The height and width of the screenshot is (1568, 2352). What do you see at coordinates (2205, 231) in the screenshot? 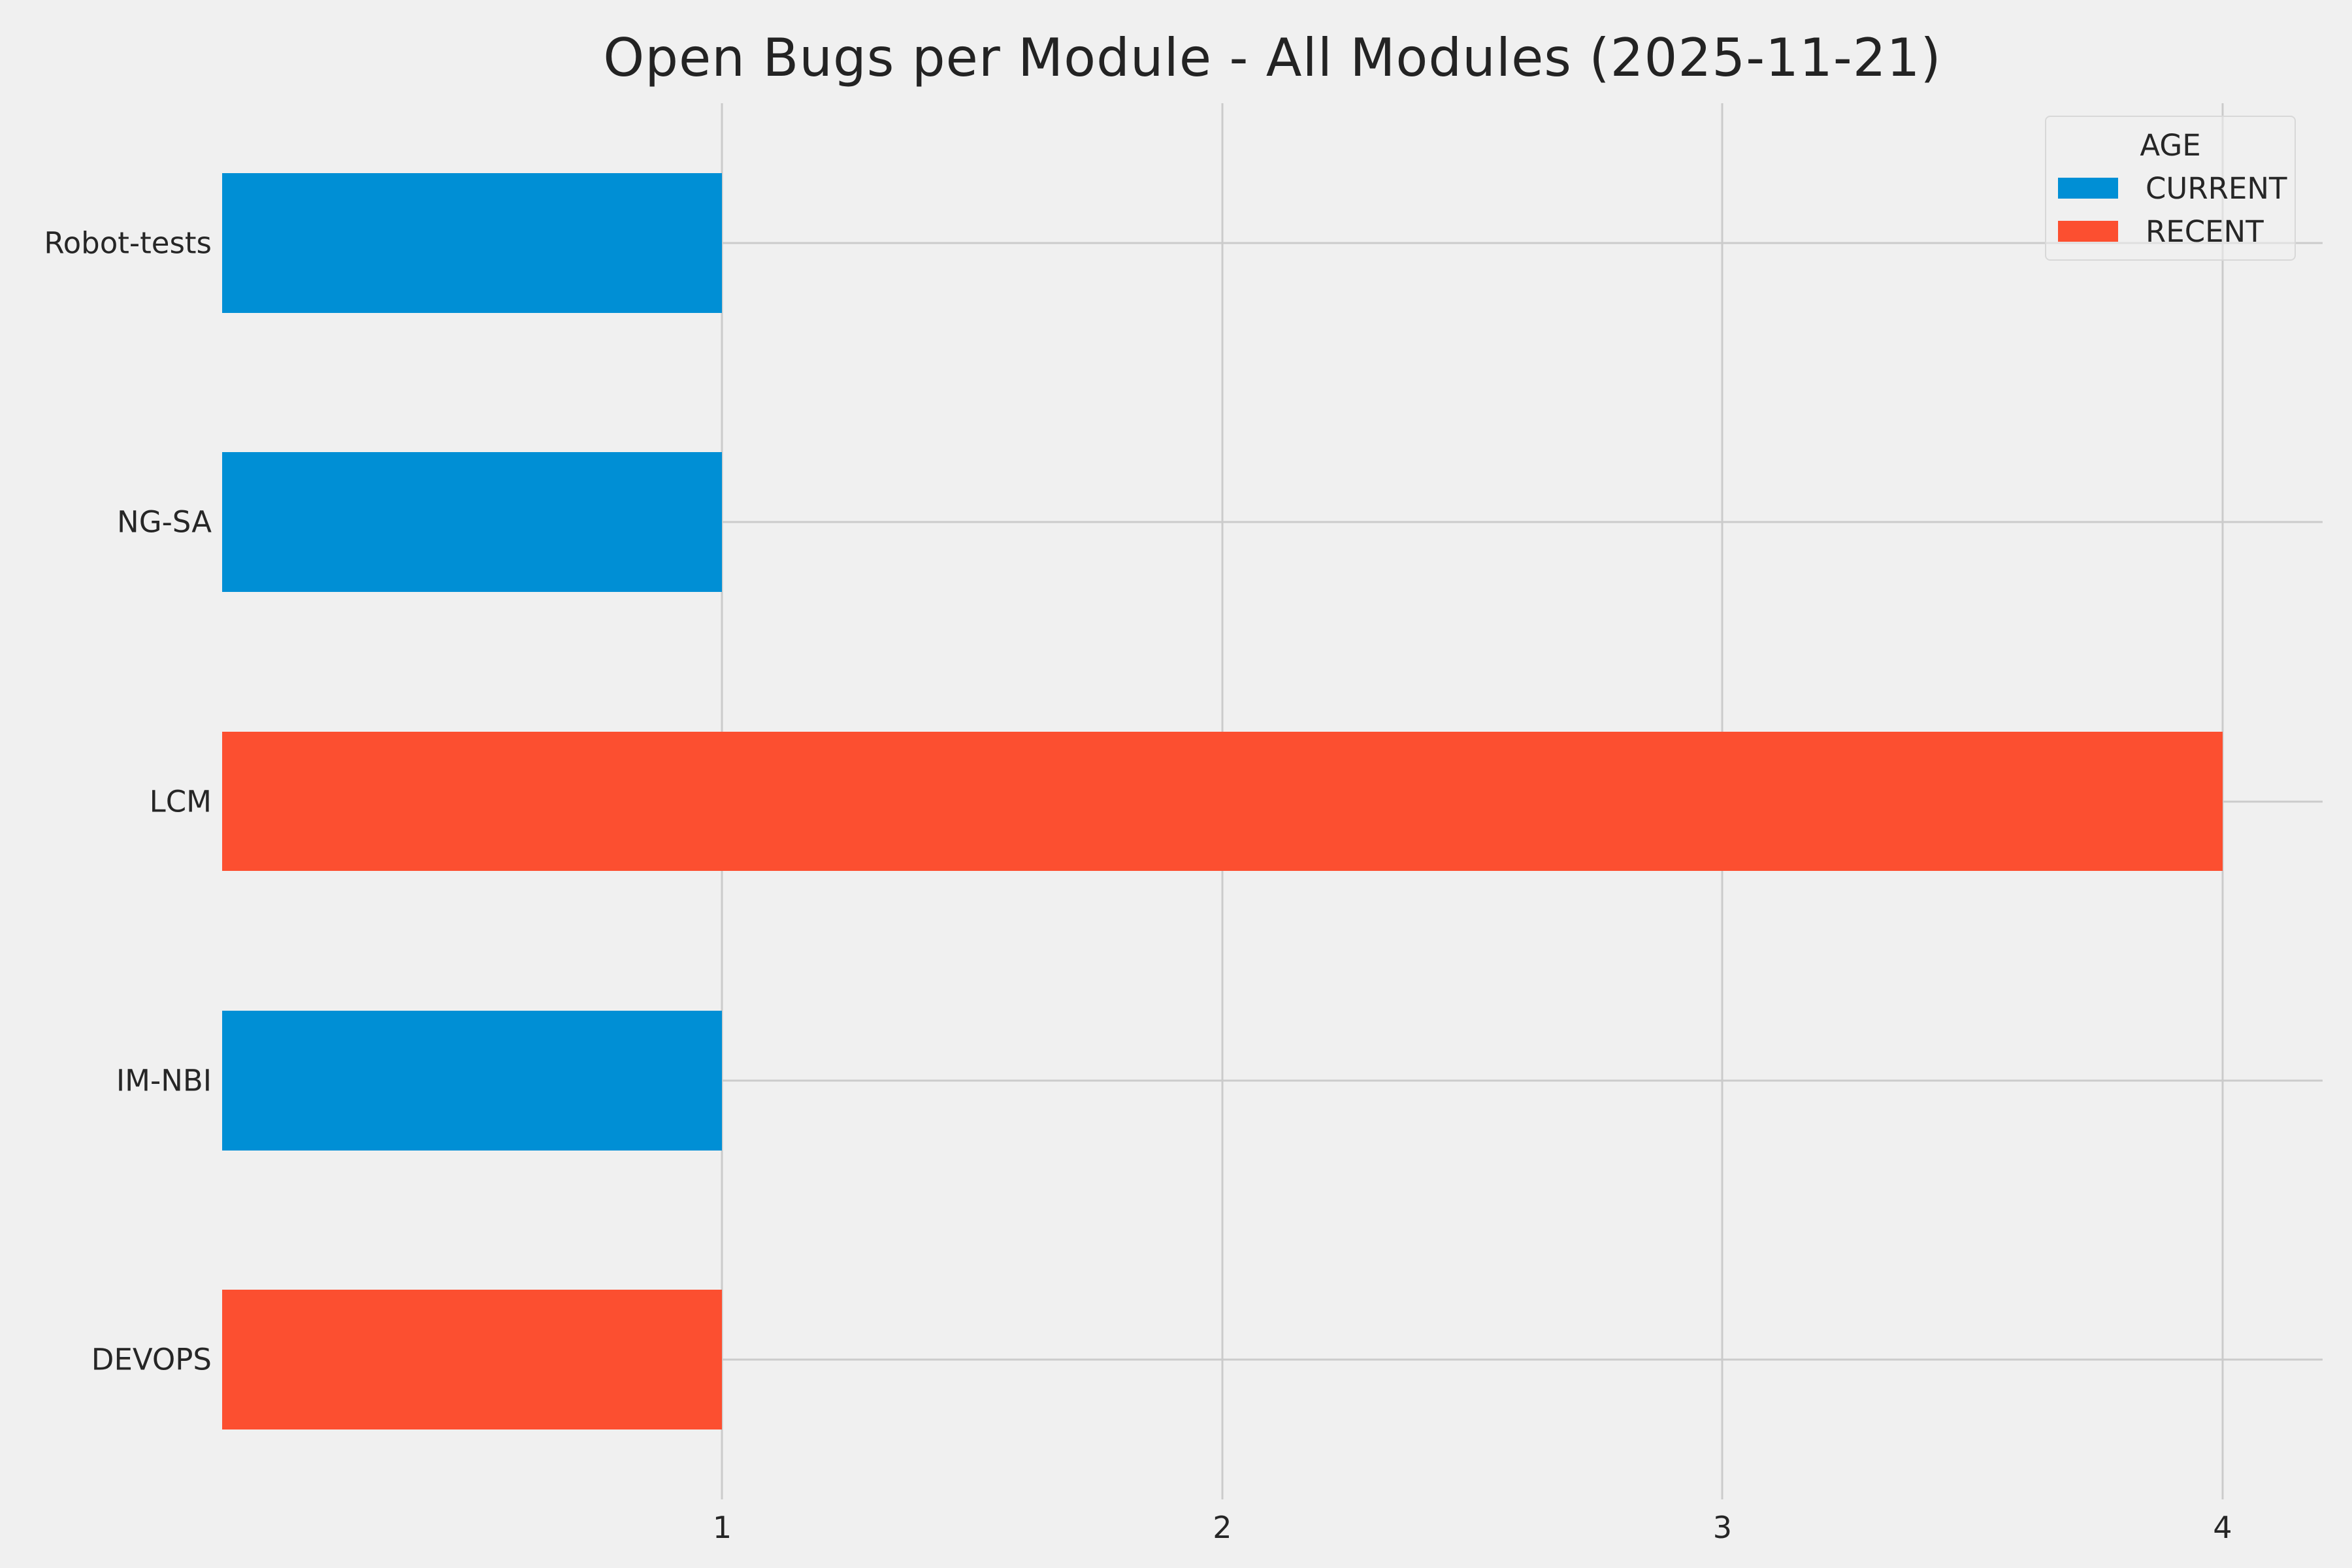
I see `legend-label: RECENT` at bounding box center [2205, 231].